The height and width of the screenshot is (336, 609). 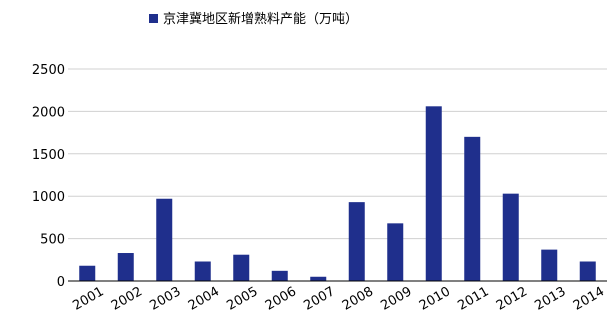 What do you see at coordinates (512, 299) in the screenshot?
I see `x-tick-label: 2012` at bounding box center [512, 299].